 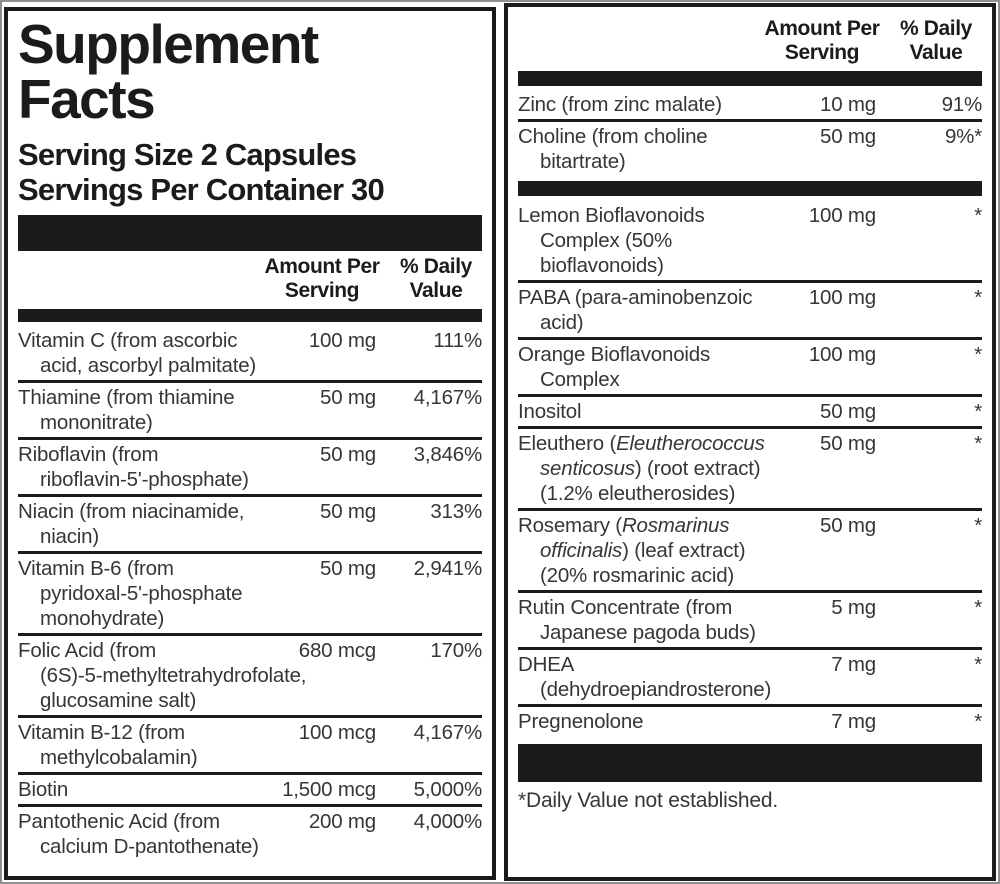 What do you see at coordinates (96, 568) in the screenshot?
I see `ingredient-name: Vitamin B-6 (from` at bounding box center [96, 568].